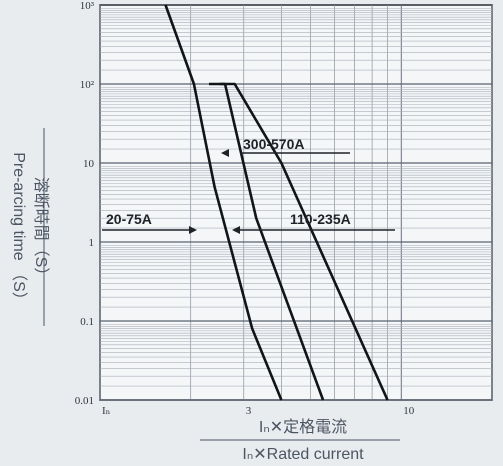 This screenshot has width=503, height=466. Describe the element at coordinates (303, 454) in the screenshot. I see `x-axis-label-en: Iₙ✕Rated current` at that location.